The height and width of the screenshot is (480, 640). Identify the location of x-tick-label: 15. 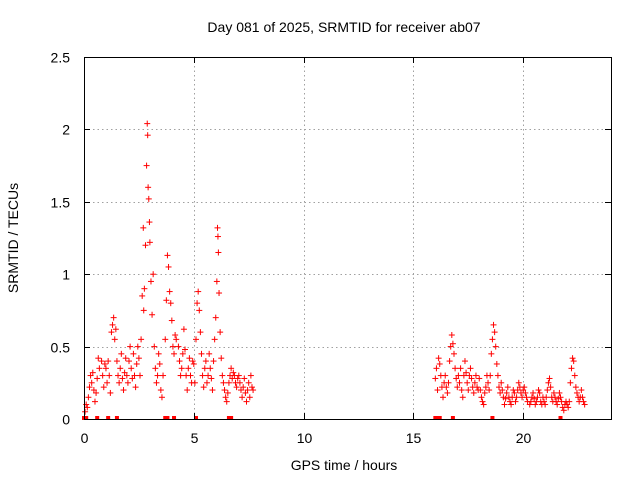
(414, 438).